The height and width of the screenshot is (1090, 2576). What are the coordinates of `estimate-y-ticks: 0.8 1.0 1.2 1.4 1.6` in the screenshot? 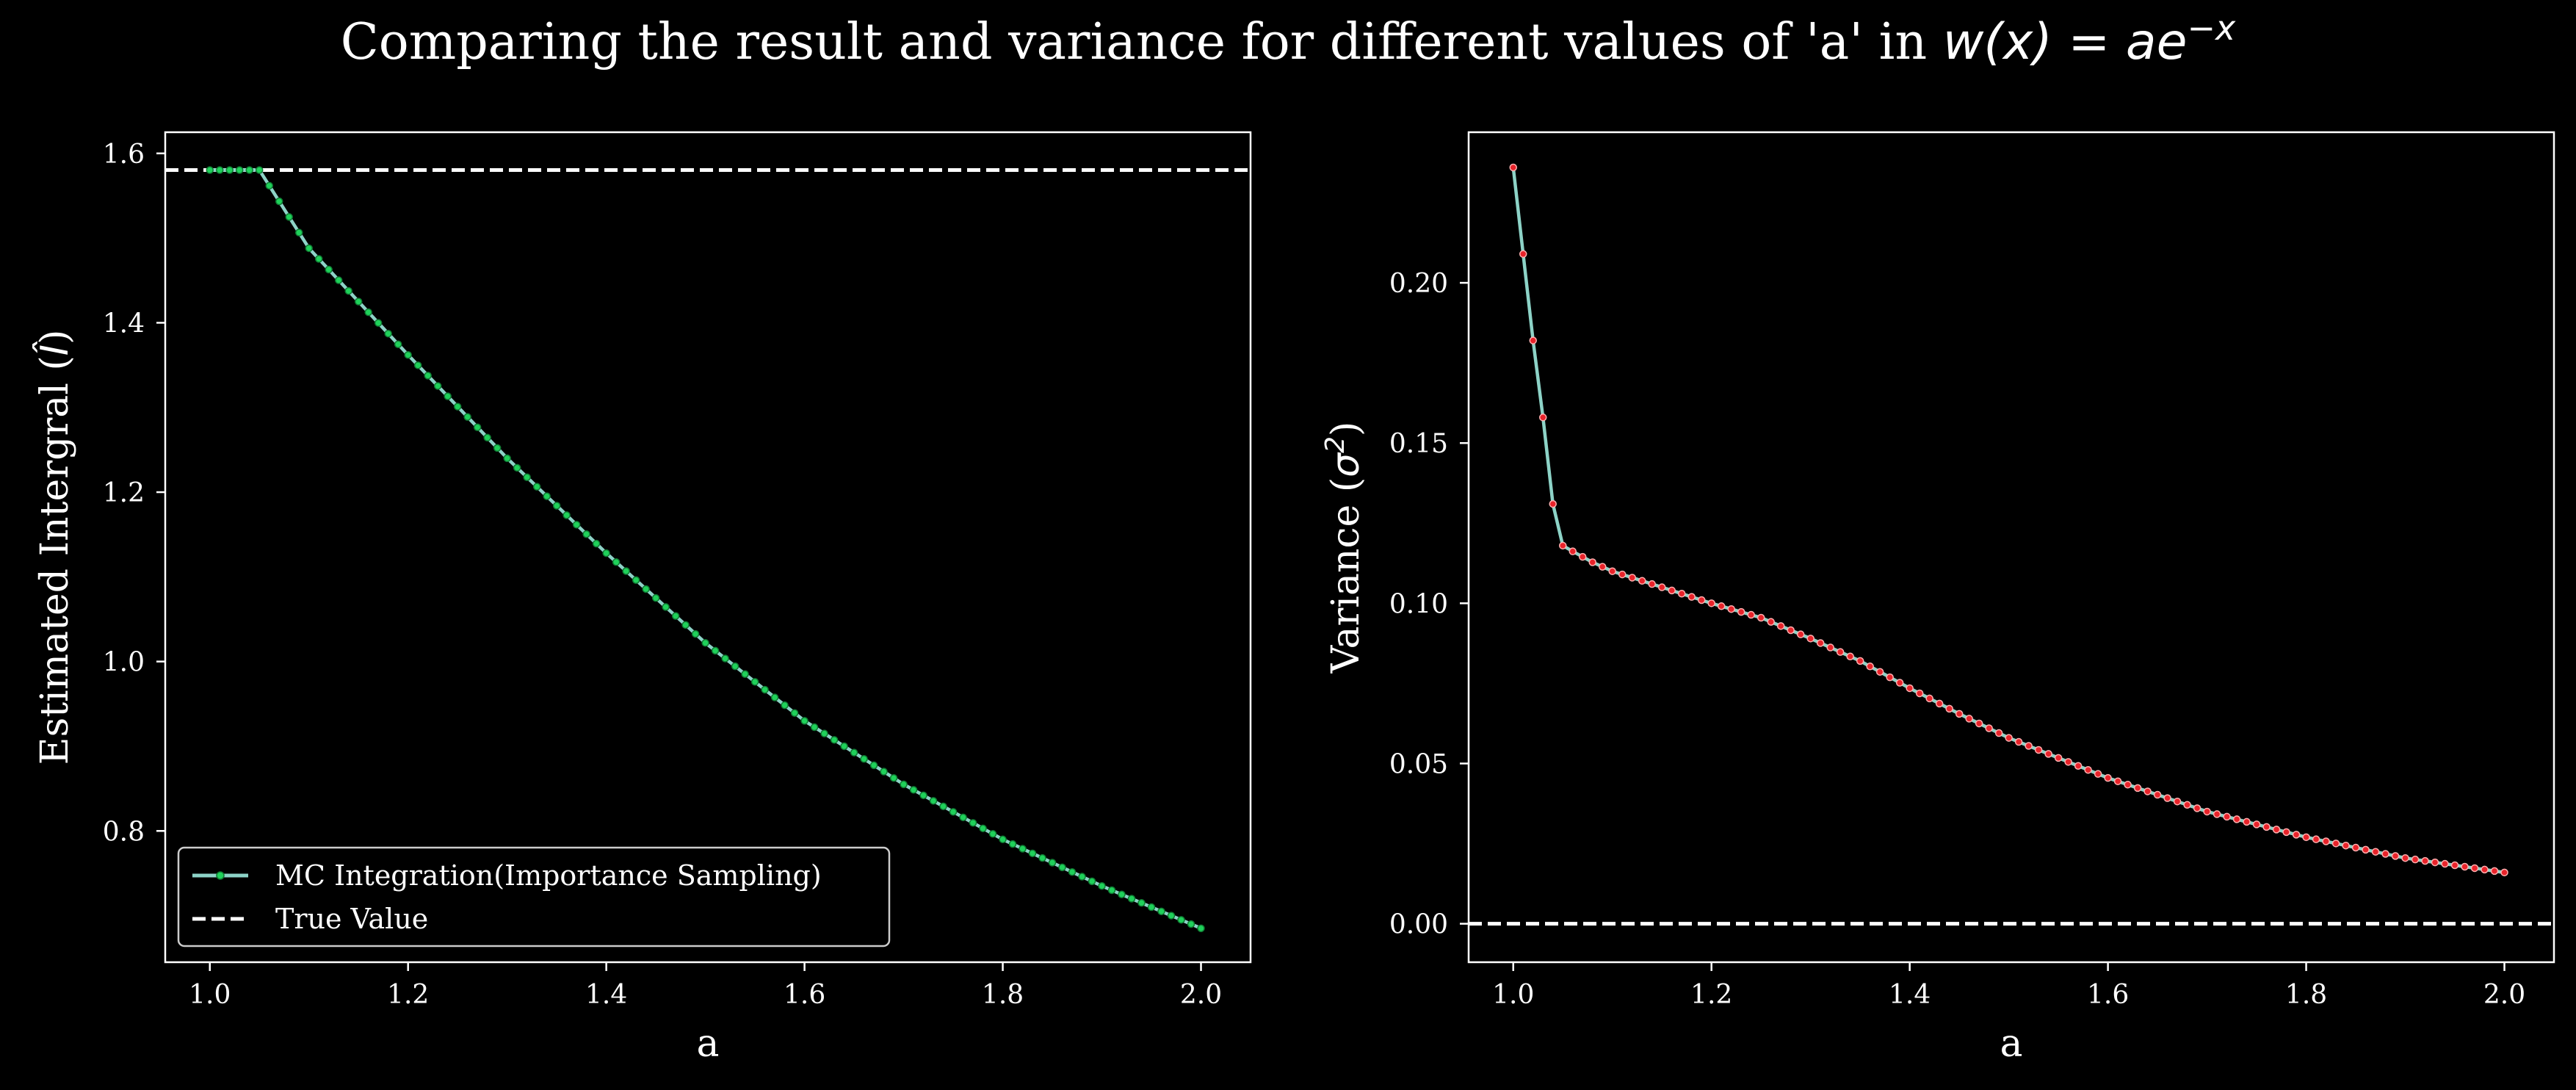 It's located at (134, 493).